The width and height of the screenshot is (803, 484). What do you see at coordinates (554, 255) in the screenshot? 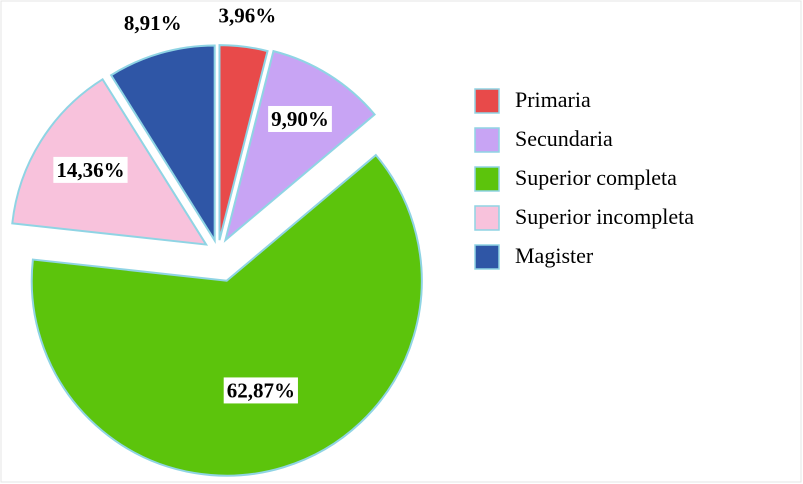
I see `legend-label: Magister` at bounding box center [554, 255].